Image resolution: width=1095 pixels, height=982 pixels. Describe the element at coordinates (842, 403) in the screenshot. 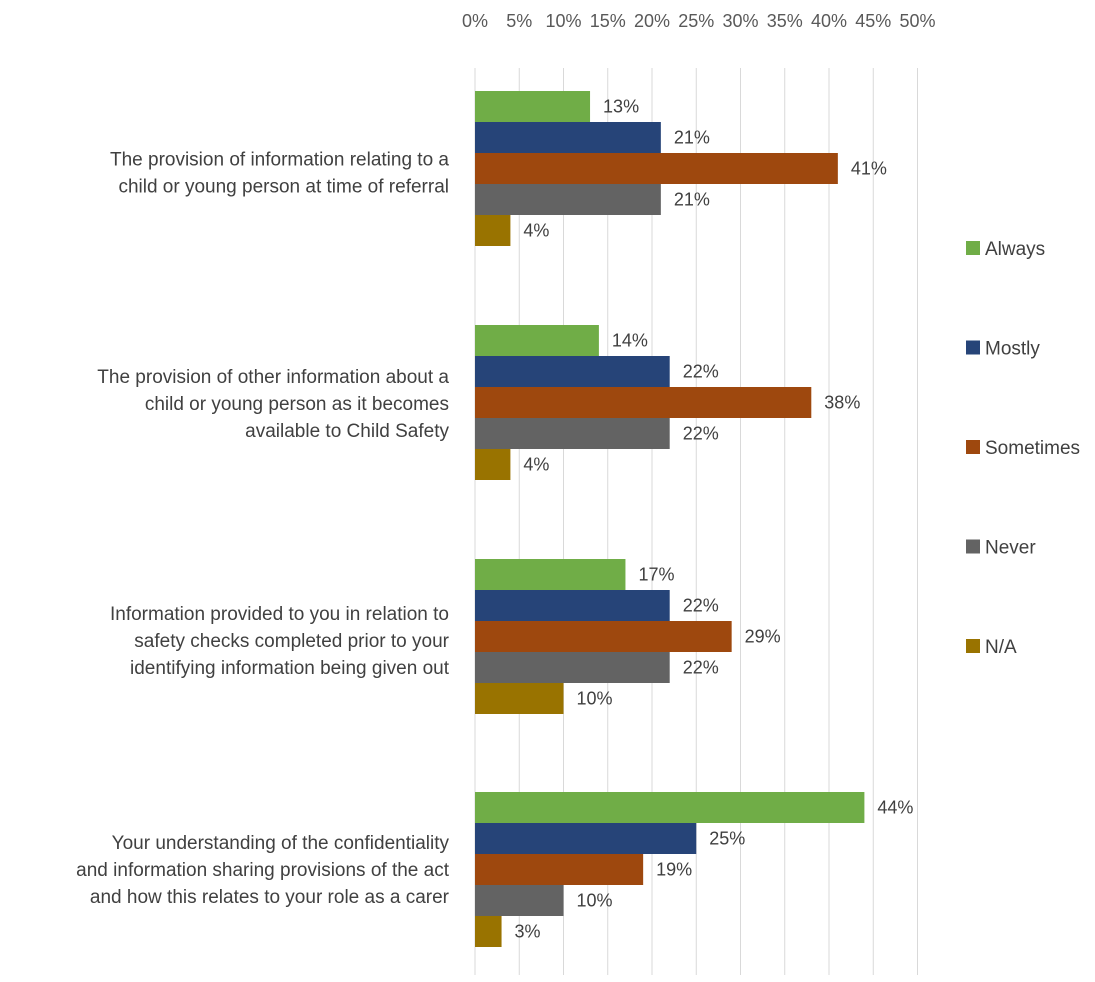

I see `data-label: 38%` at that location.